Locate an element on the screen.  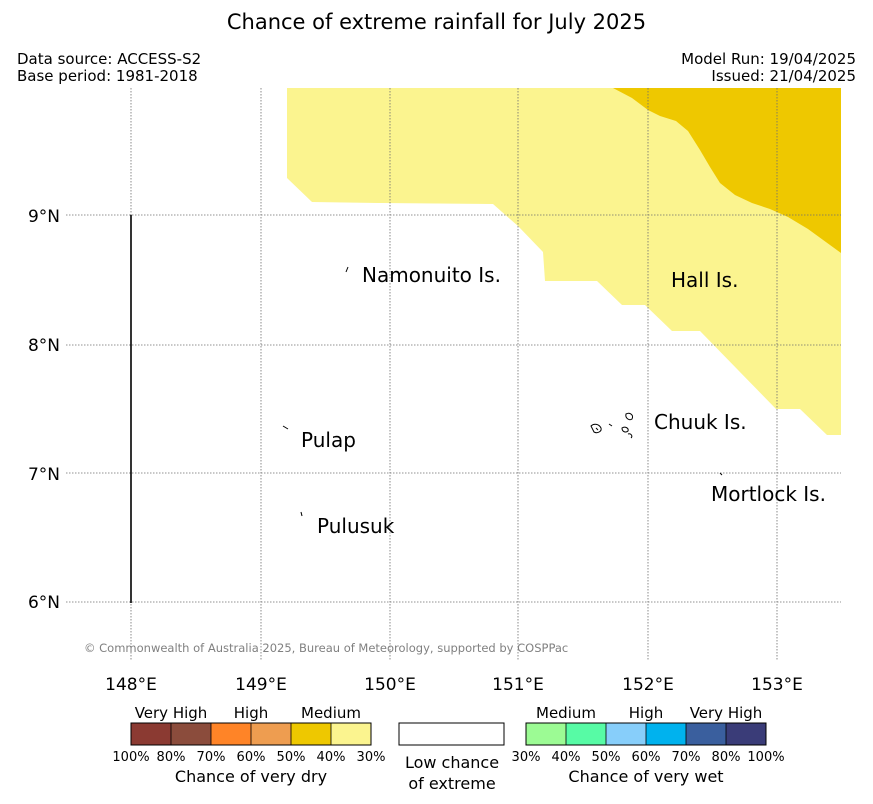
lat-label-9n: 9°N is located at coordinates (44, 217).